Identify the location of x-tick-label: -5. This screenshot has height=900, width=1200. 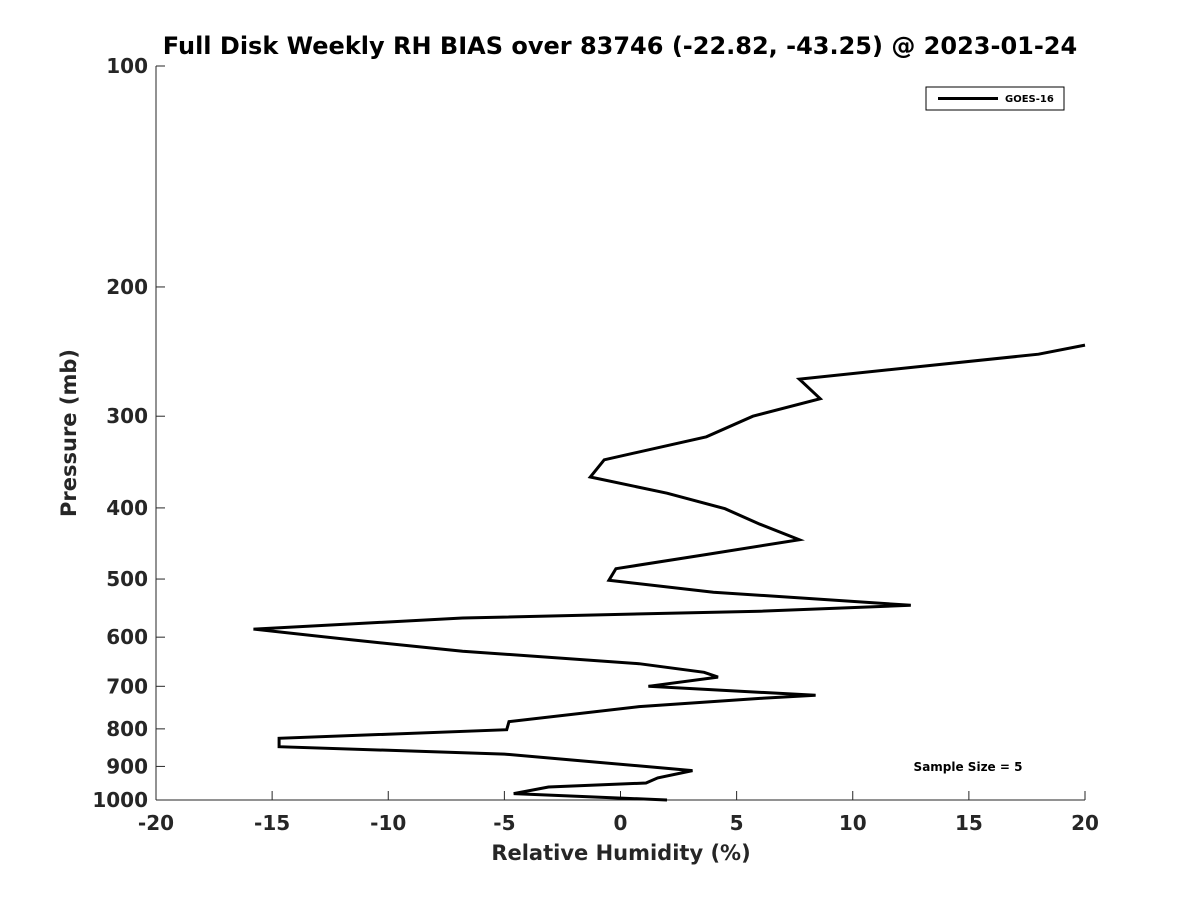
(504, 823).